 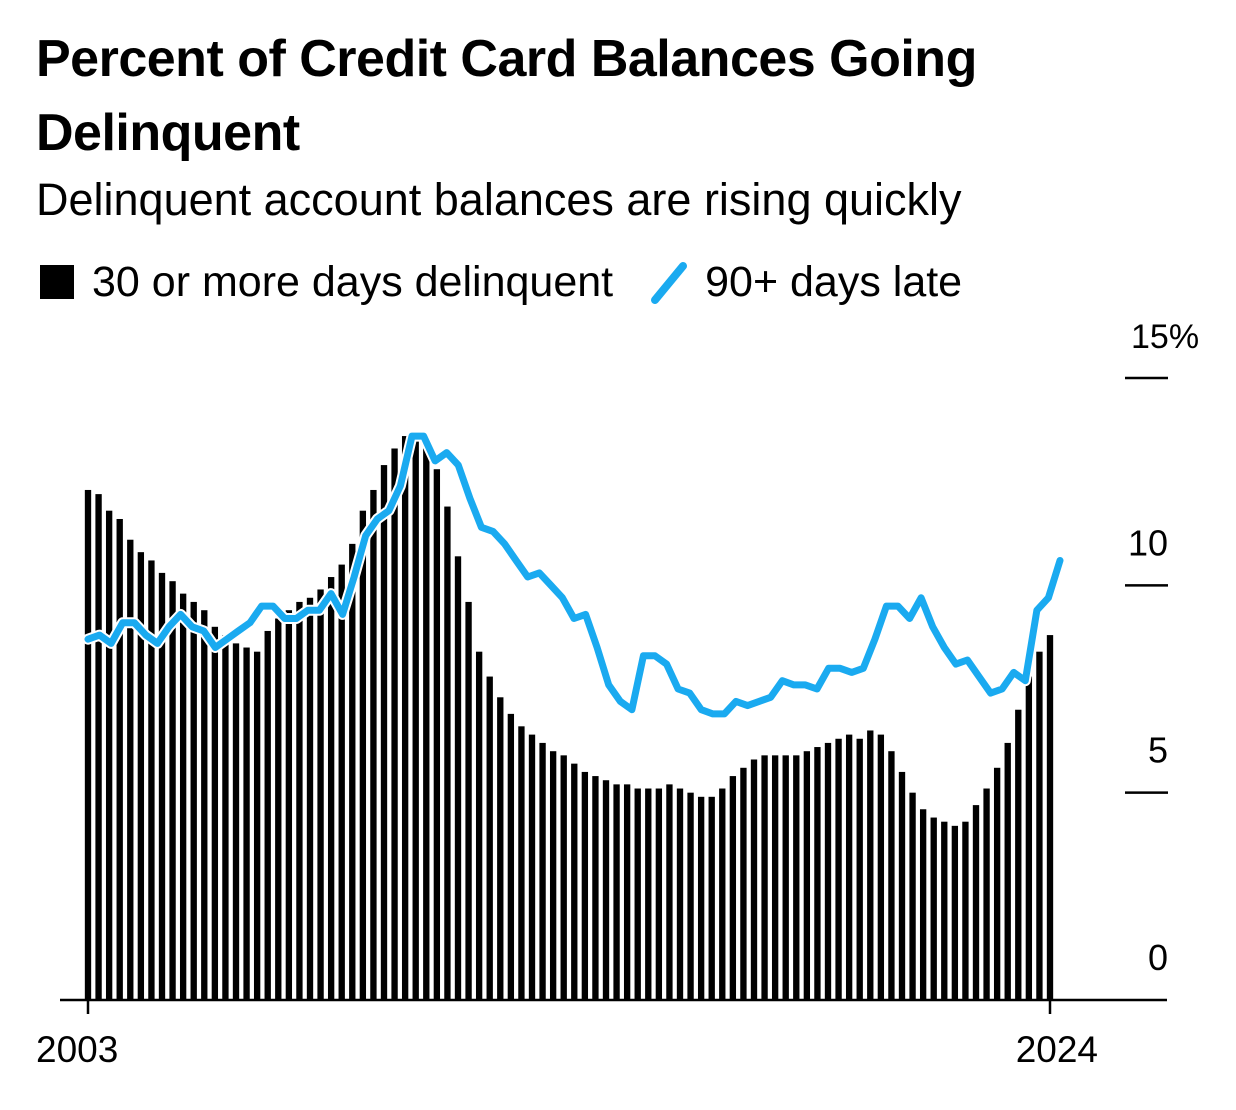 I want to click on legend-item-line: 90+ days late, so click(x=787, y=282).